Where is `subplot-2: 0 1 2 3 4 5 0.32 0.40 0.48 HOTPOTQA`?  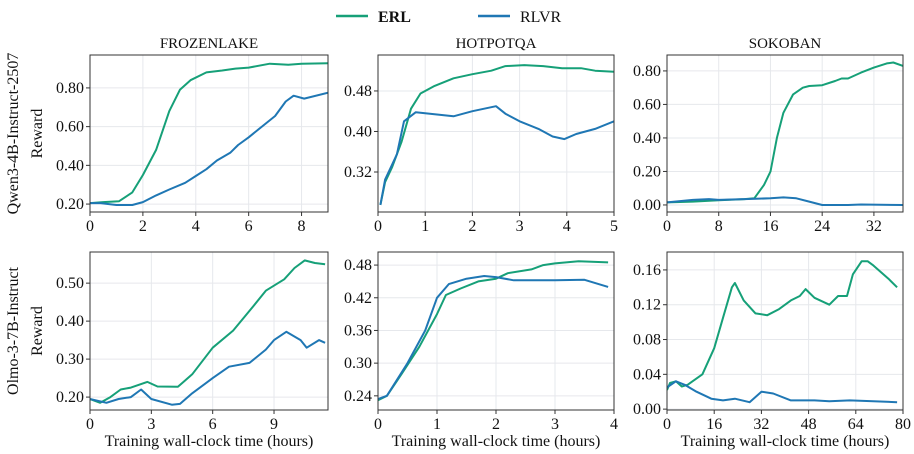
subplot-2: 0 1 2 3 4 5 0.32 0.40 0.48 HOTPOTQA is located at coordinates (481, 135).